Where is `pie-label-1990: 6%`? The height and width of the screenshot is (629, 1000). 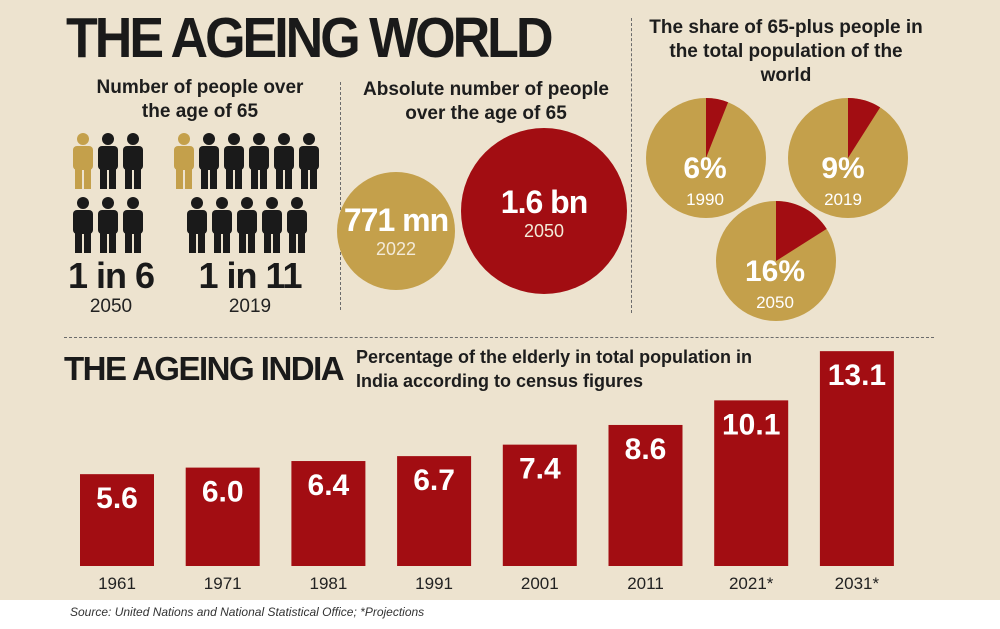
pie-label-1990: 6% is located at coordinates (705, 168).